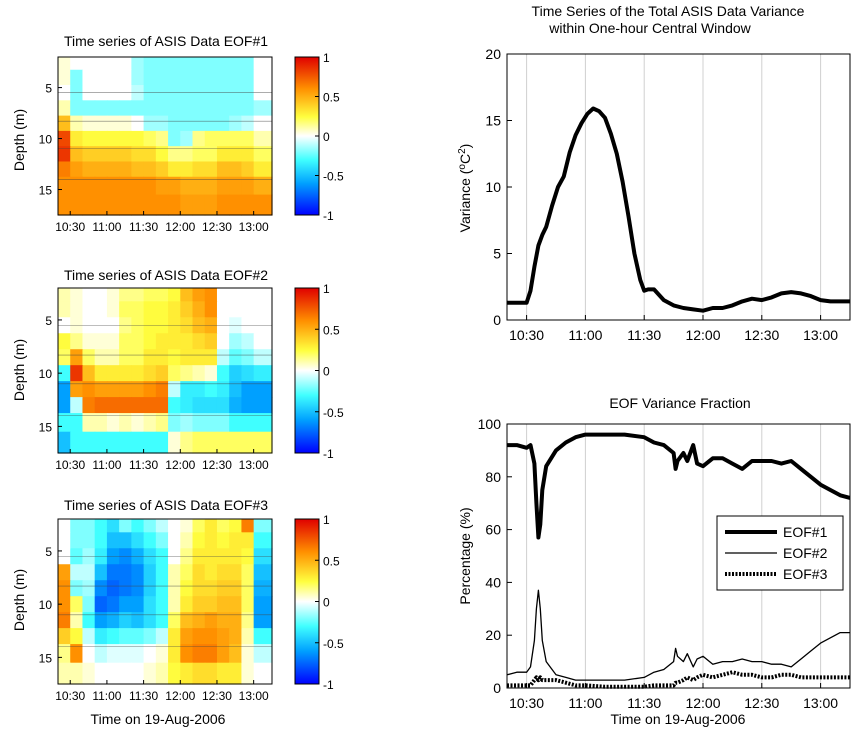 The width and height of the screenshot is (866, 742). I want to click on x-tick-label: 10:30, so click(526, 335).